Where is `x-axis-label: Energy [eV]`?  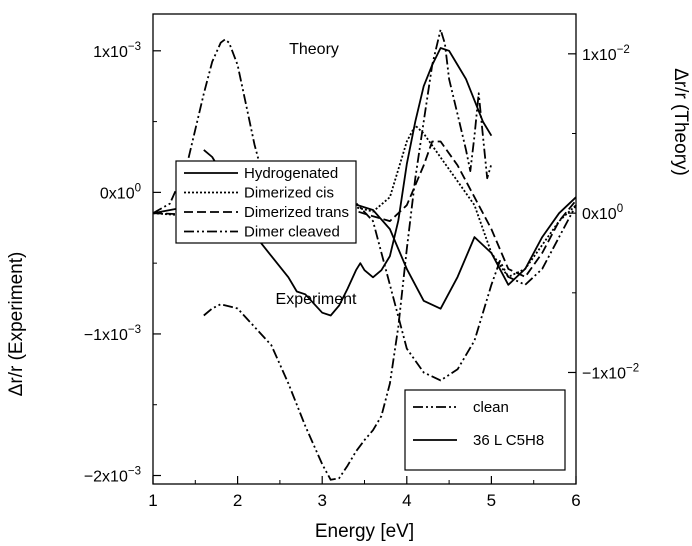
x-axis-label: Energy [eV] is located at coordinates (364, 531).